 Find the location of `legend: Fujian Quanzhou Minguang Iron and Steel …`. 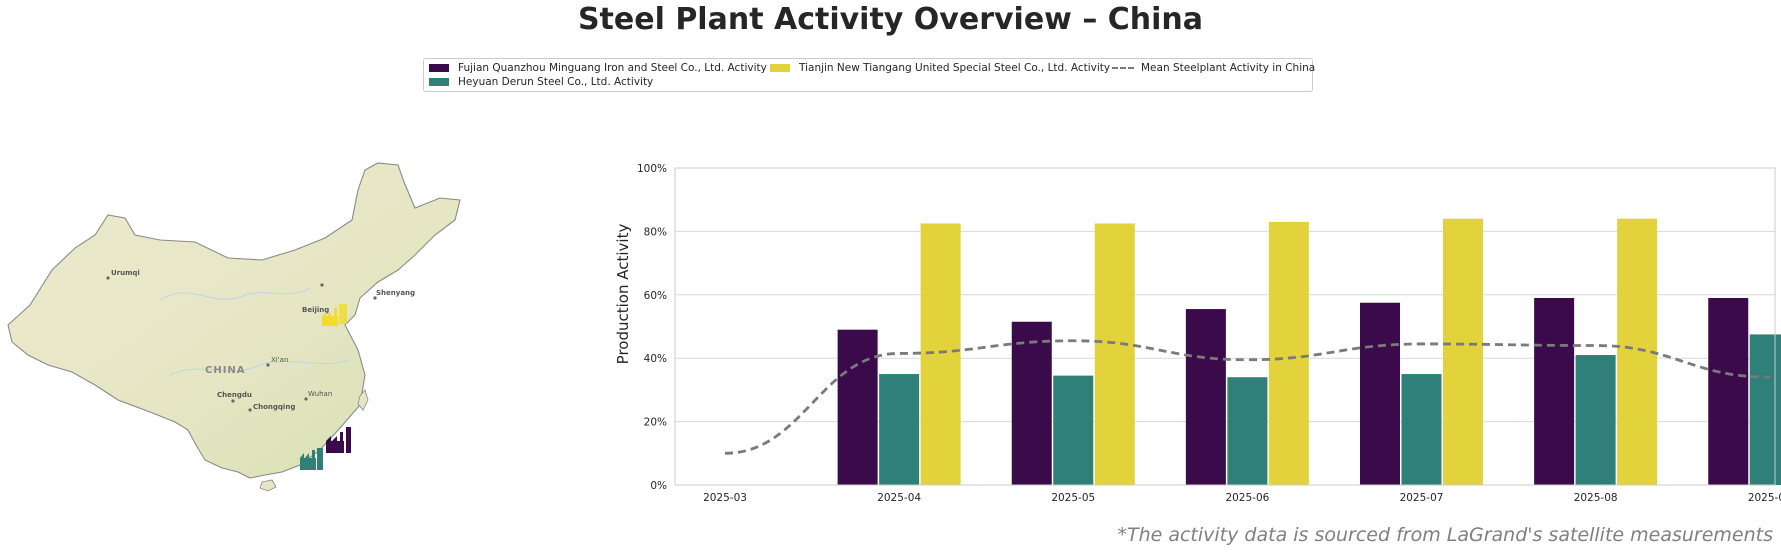

legend: Fujian Quanzhou Minguang Iron and Steel … is located at coordinates (869, 75).